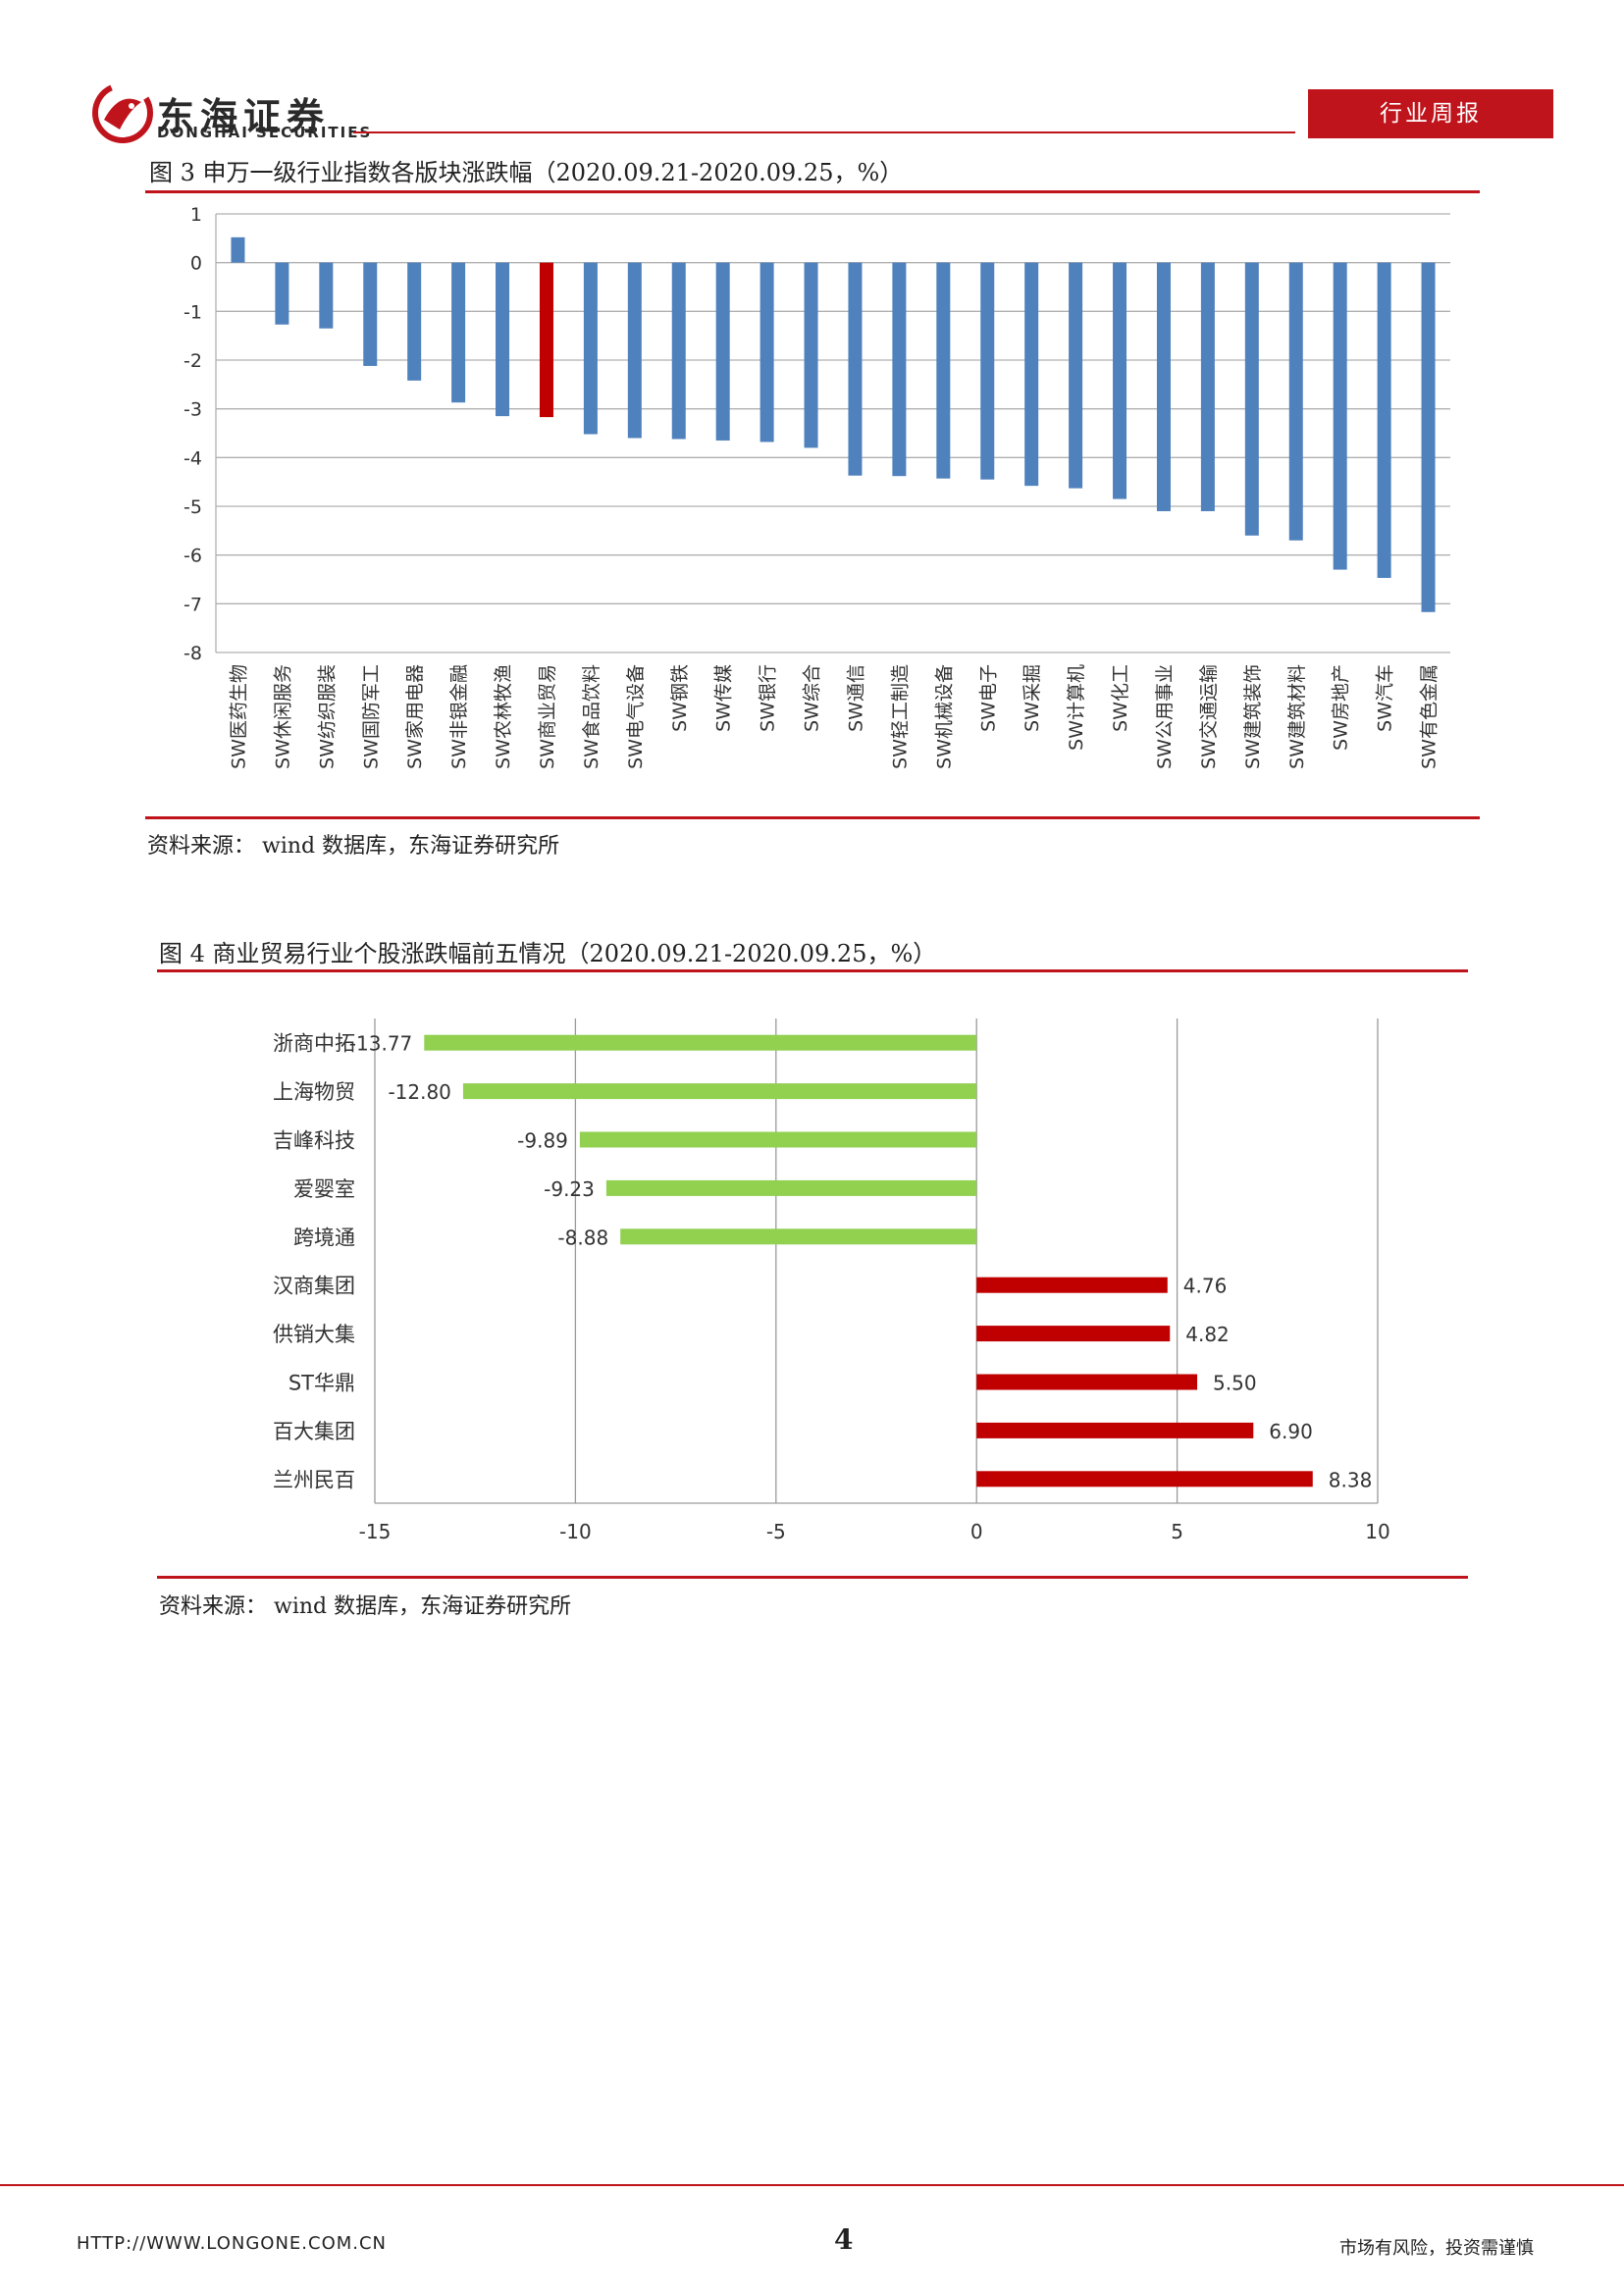 The height and width of the screenshot is (2296, 1624). What do you see at coordinates (380, 1044) in the screenshot?
I see `data-label: -13.77` at bounding box center [380, 1044].